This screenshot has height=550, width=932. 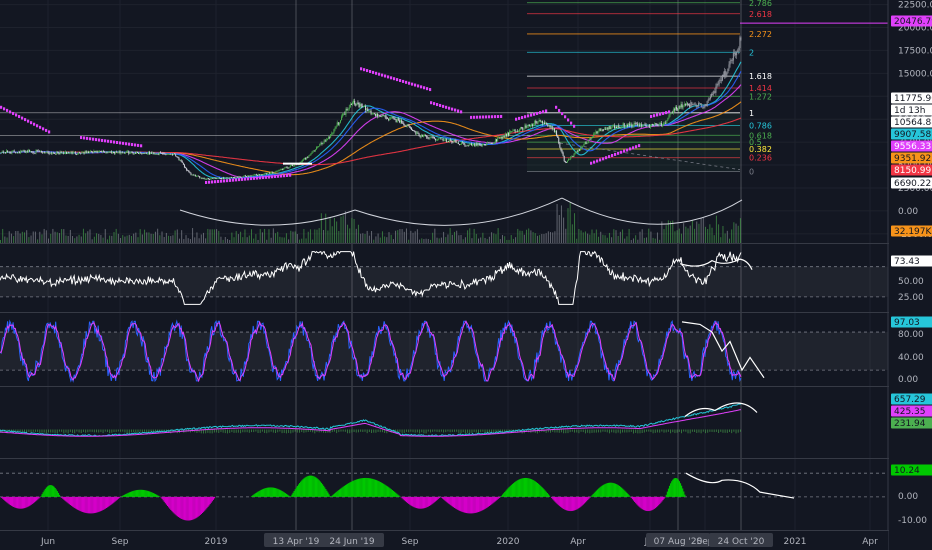 I want to click on rsi-line, so click(x=371, y=277).